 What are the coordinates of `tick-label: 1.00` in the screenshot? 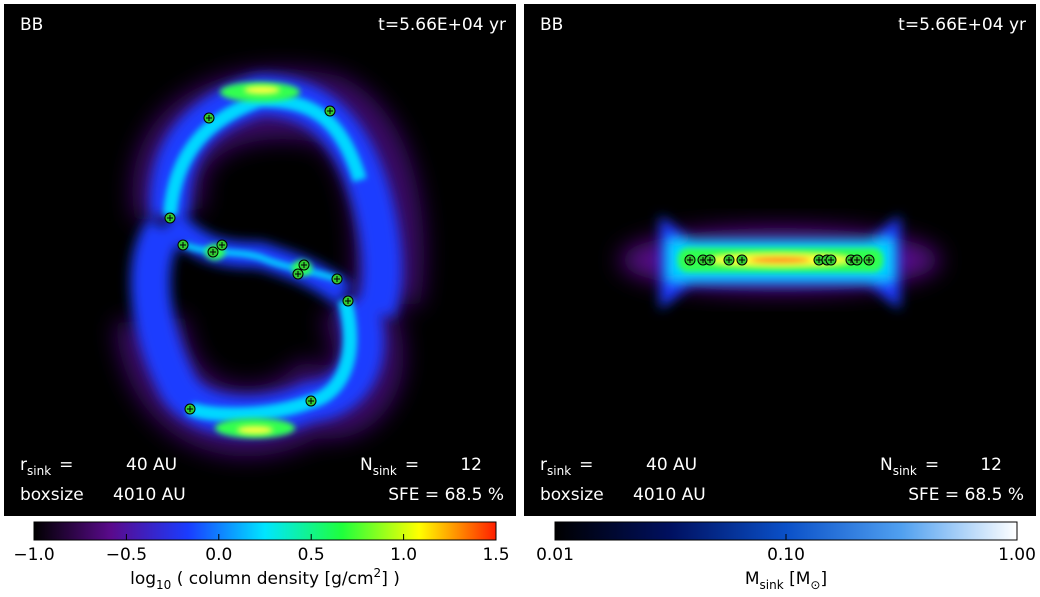 It's located at (1017, 555).